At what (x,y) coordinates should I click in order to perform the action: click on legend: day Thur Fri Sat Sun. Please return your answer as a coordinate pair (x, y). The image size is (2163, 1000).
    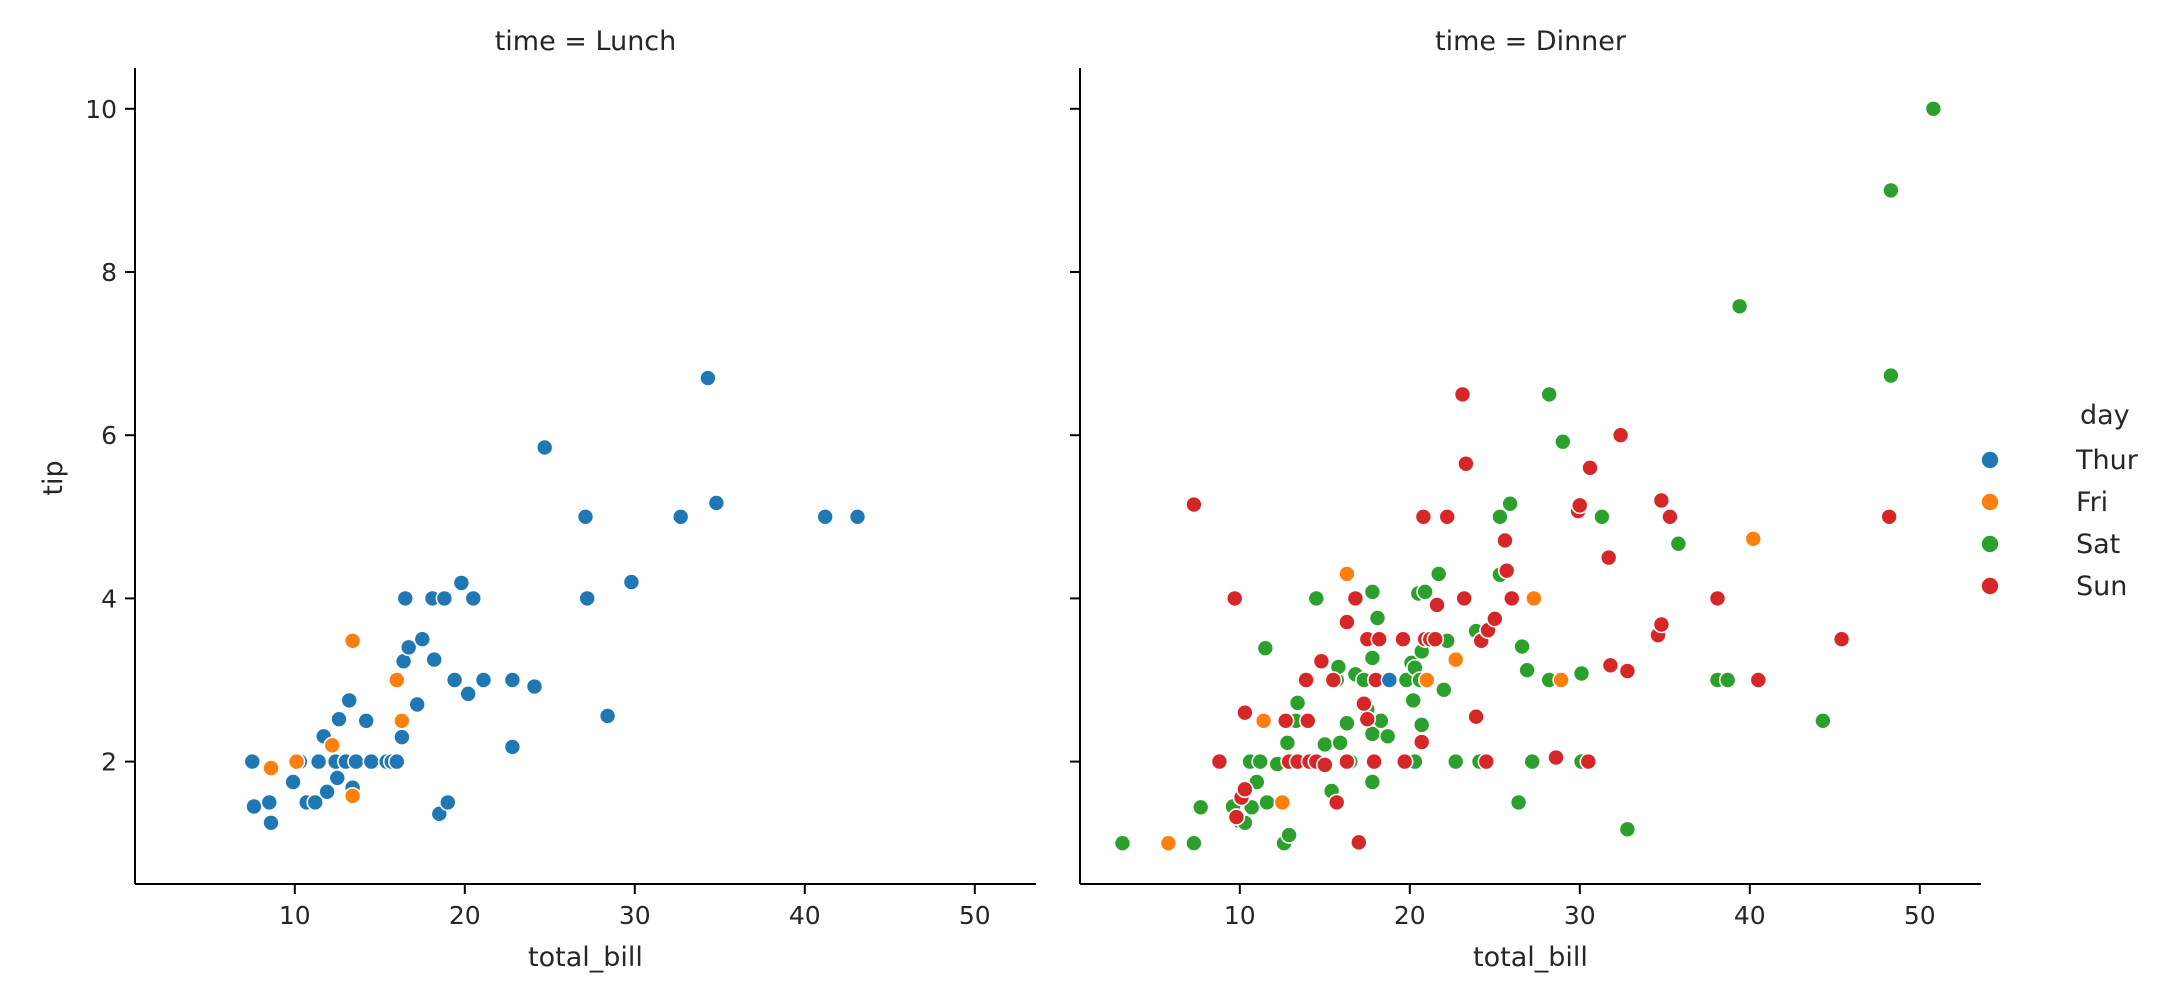
    Looking at the image, I should click on (2059, 501).